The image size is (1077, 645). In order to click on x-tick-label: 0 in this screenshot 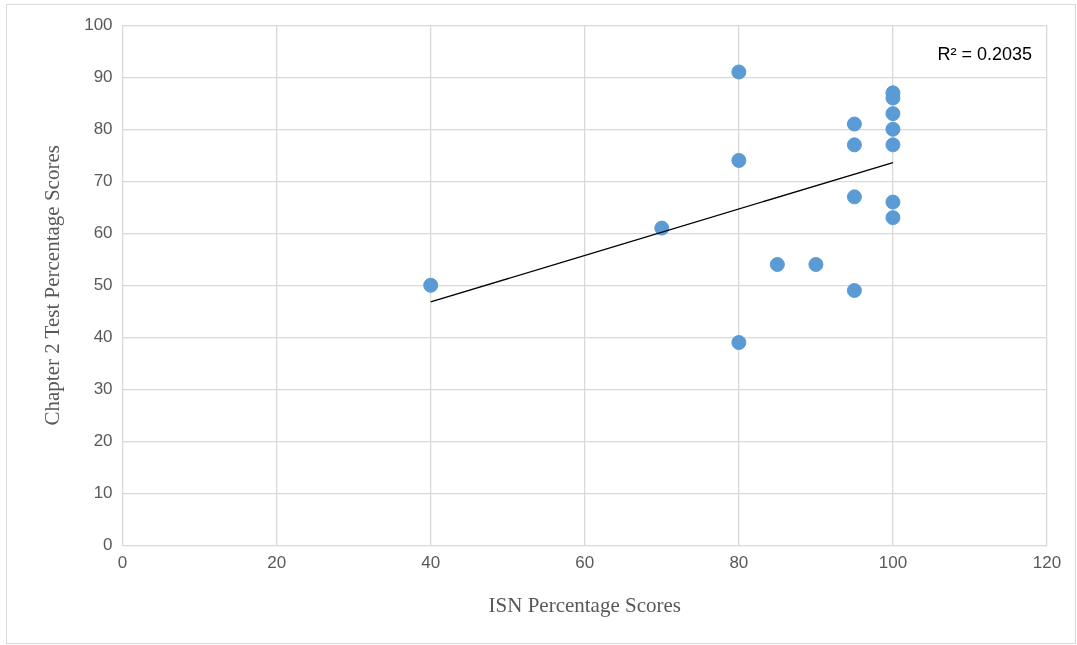, I will do `click(122, 563)`.